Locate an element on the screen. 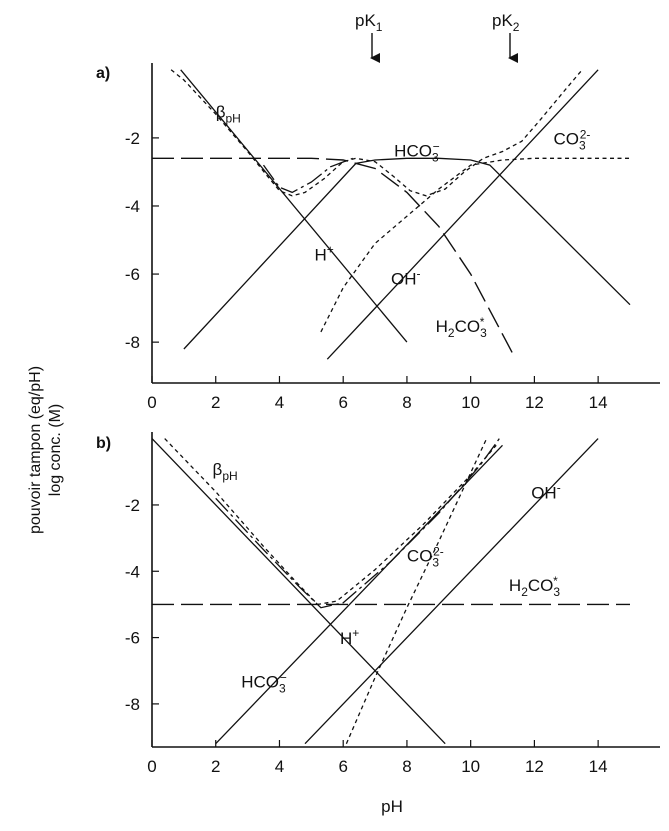  y-axis-title: pouvoir tampon (eq/pH) log conc. (M) is located at coordinates (45, 450).